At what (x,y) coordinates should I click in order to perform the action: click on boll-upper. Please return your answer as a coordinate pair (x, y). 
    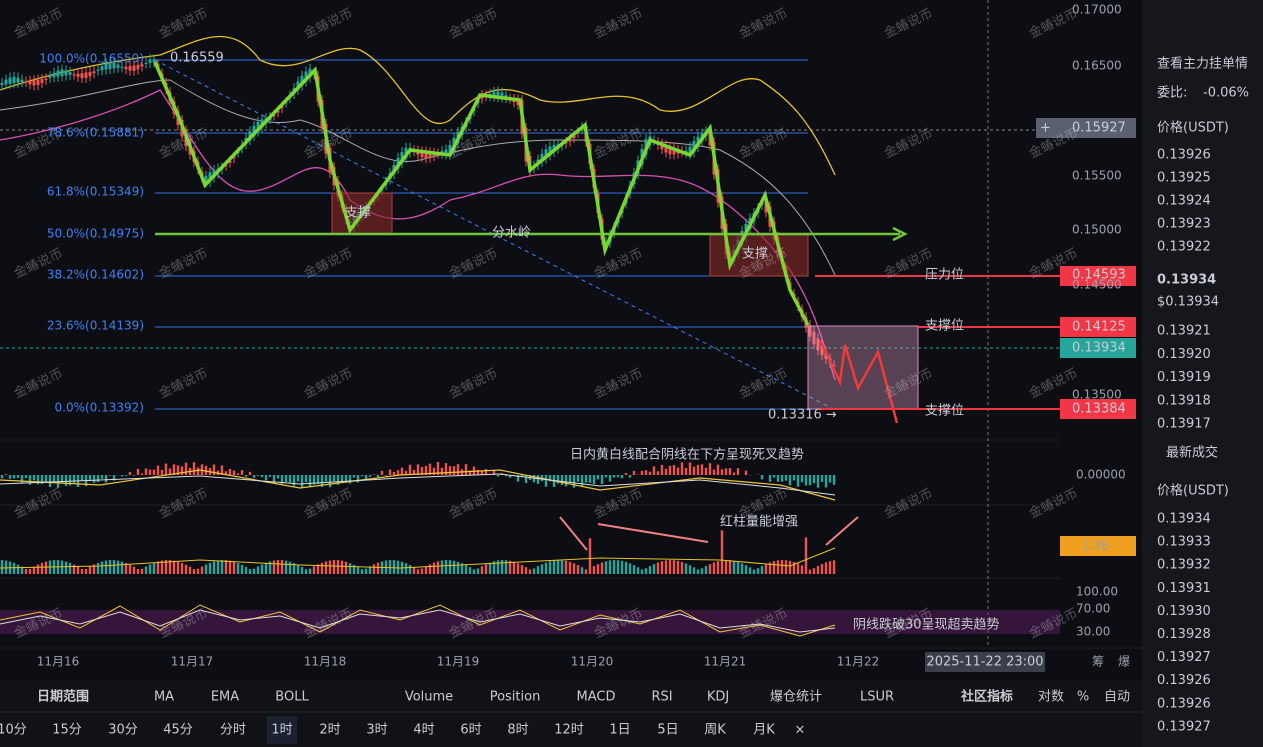
    Looking at the image, I should click on (418, 105).